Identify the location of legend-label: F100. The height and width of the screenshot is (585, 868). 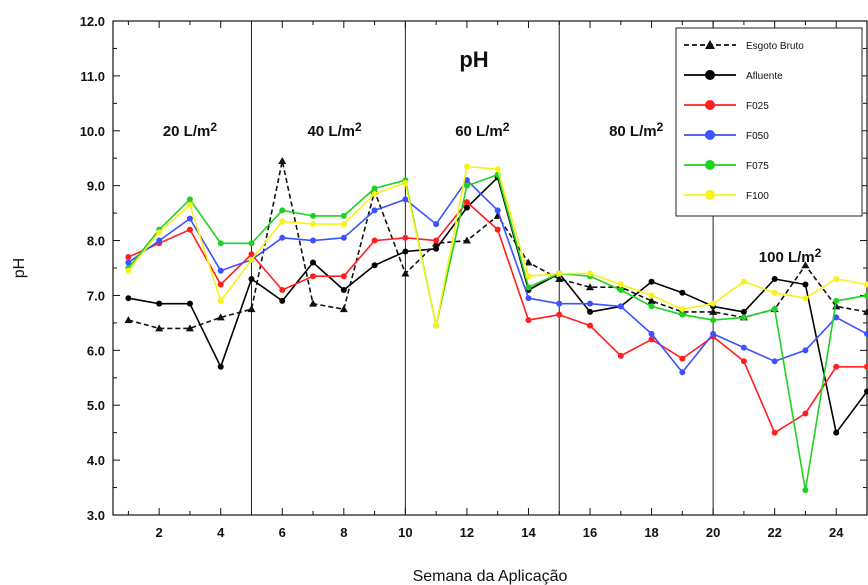
(757, 196).